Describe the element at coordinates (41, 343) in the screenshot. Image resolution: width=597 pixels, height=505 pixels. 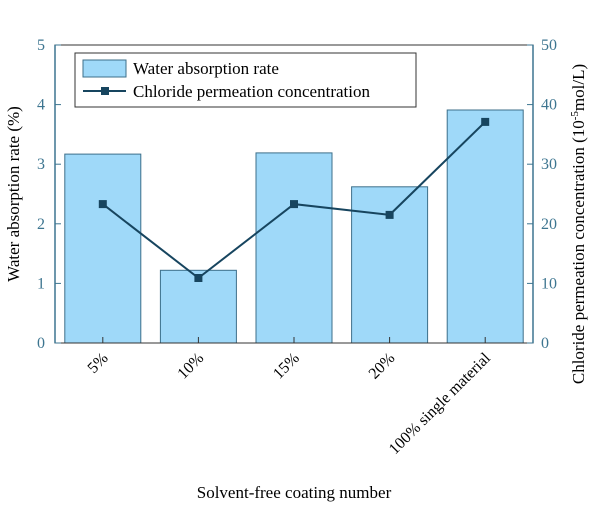
I see `y-left-tick-label: 0` at that location.